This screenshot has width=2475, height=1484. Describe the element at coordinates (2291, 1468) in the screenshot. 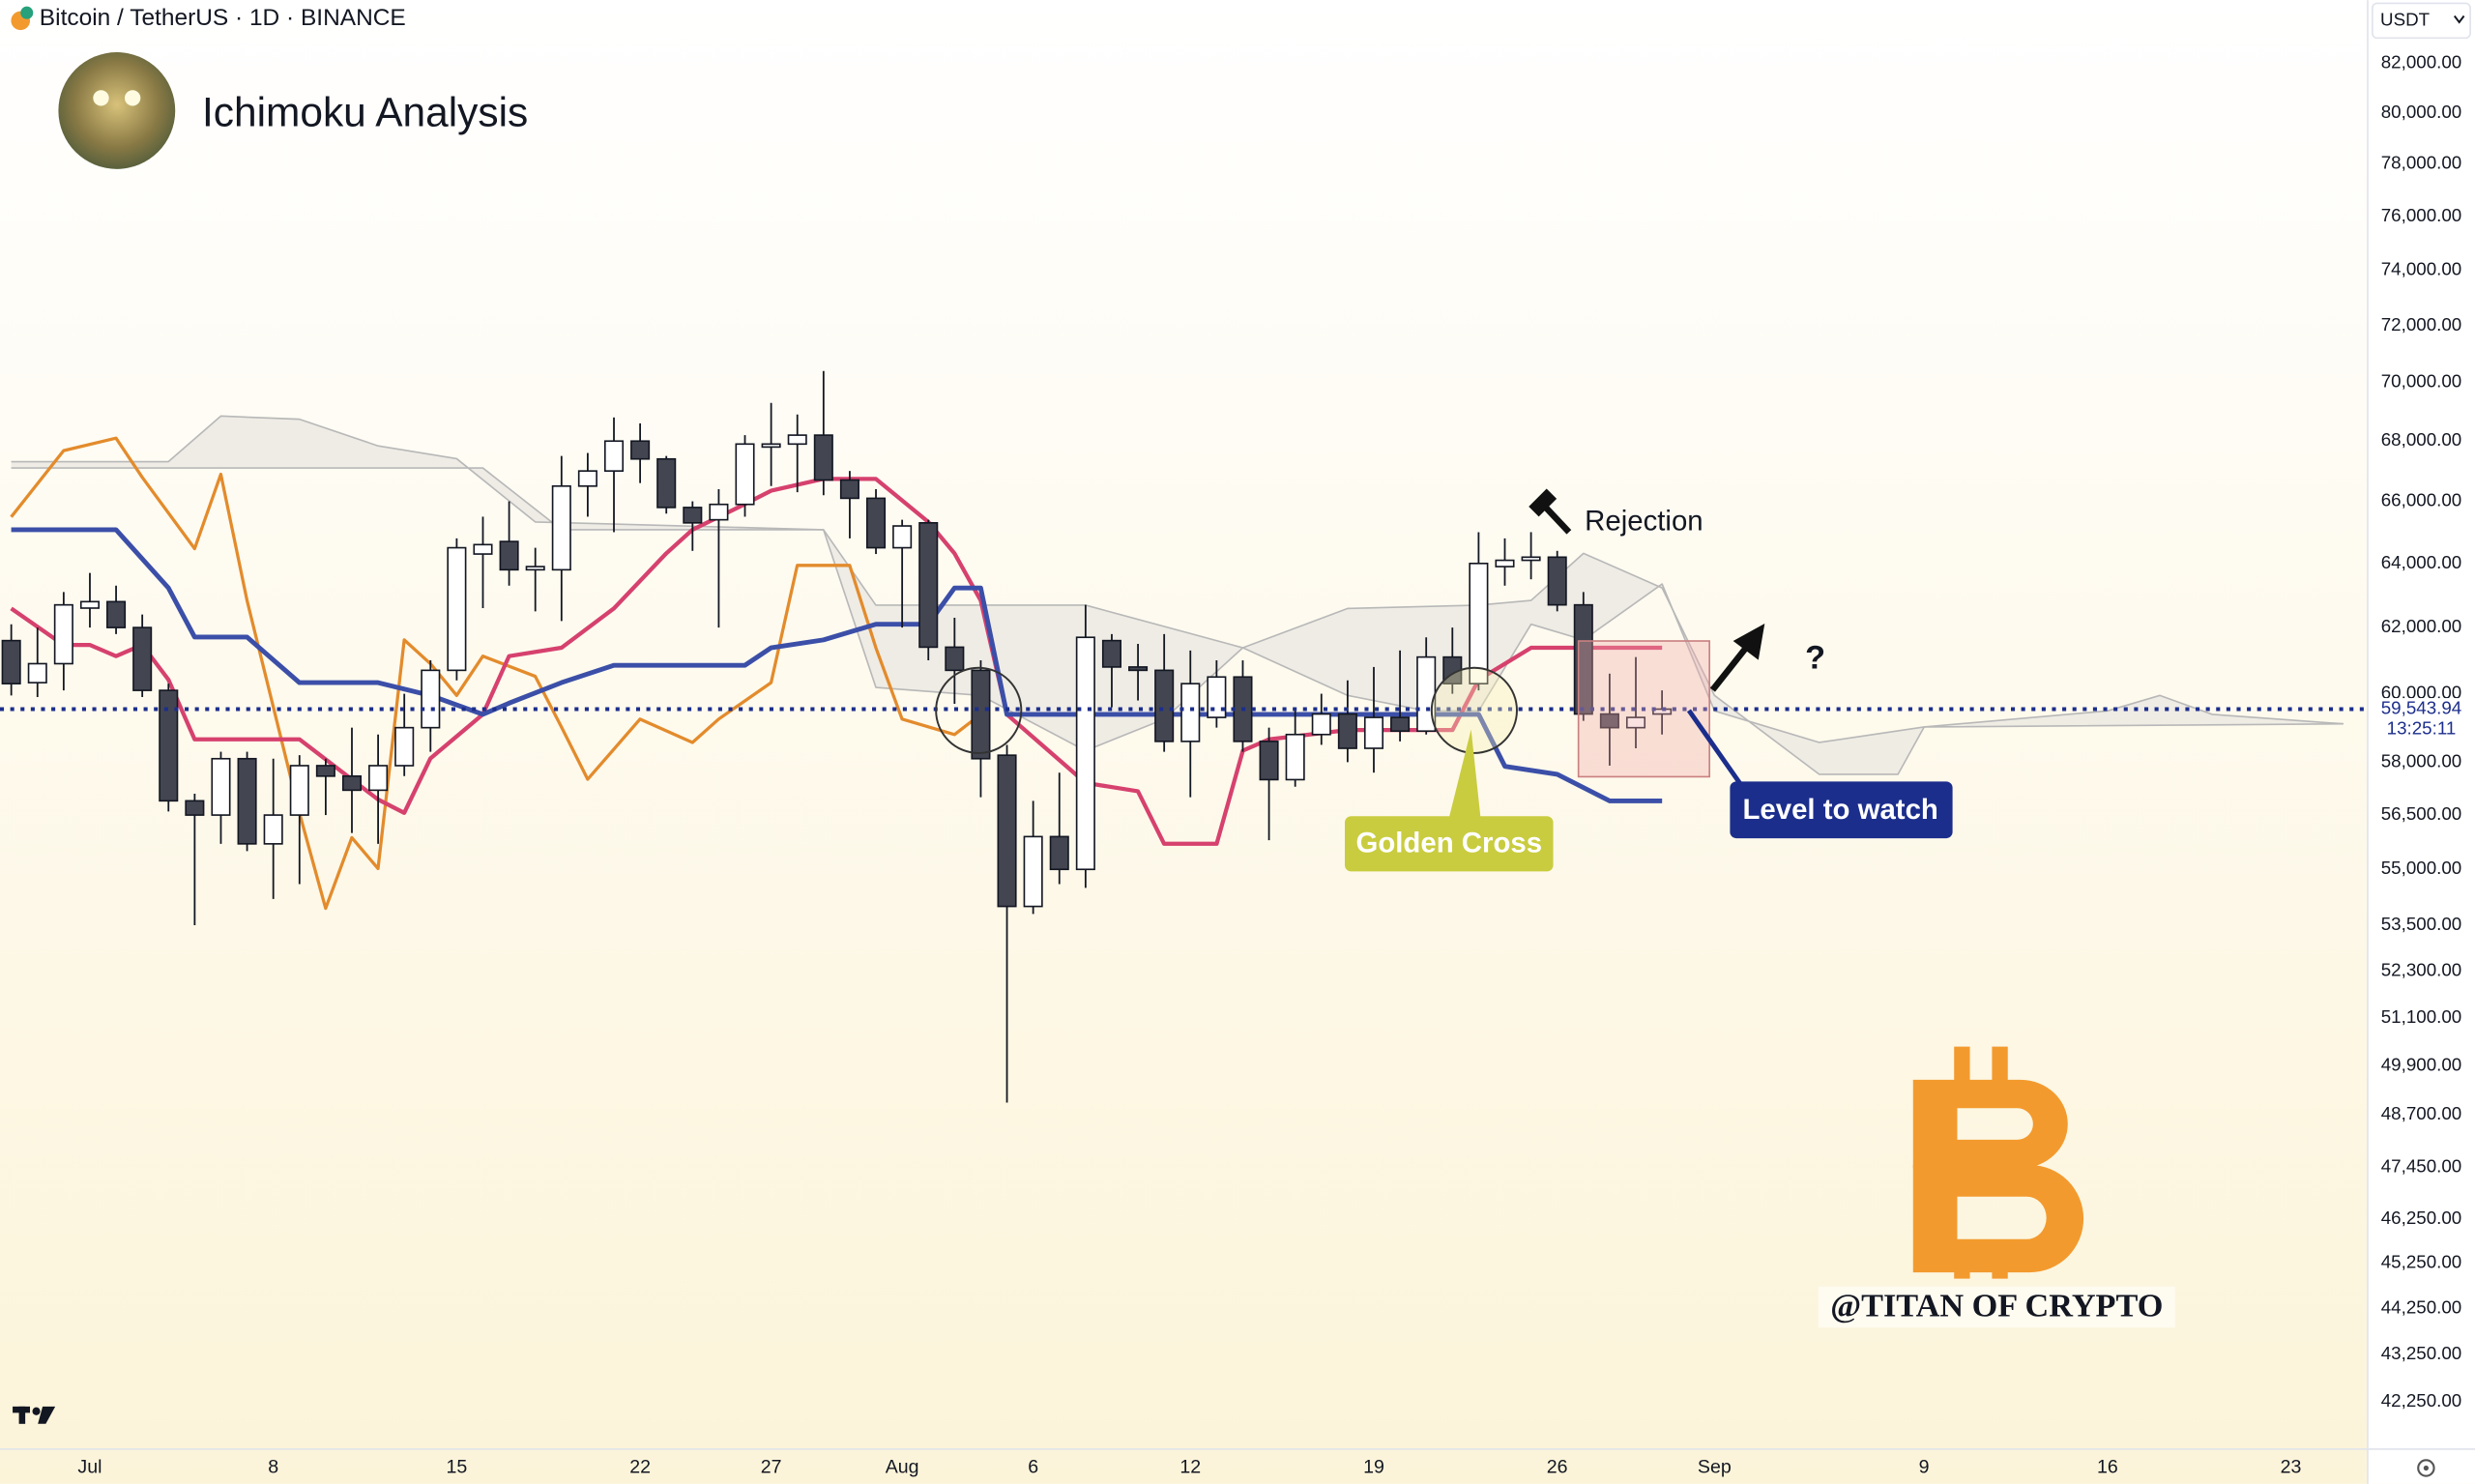

I see `x-tick-label: 23` at that location.